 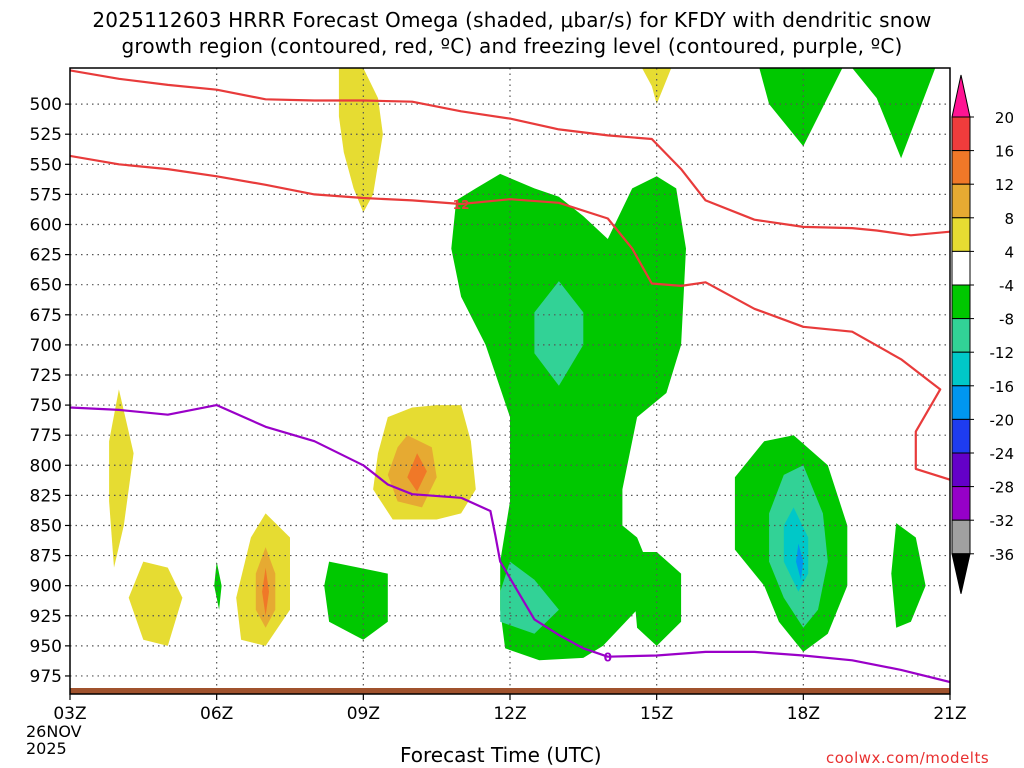 What do you see at coordinates (1004, 118) in the screenshot?
I see `colorbar-label-0: 20` at bounding box center [1004, 118].